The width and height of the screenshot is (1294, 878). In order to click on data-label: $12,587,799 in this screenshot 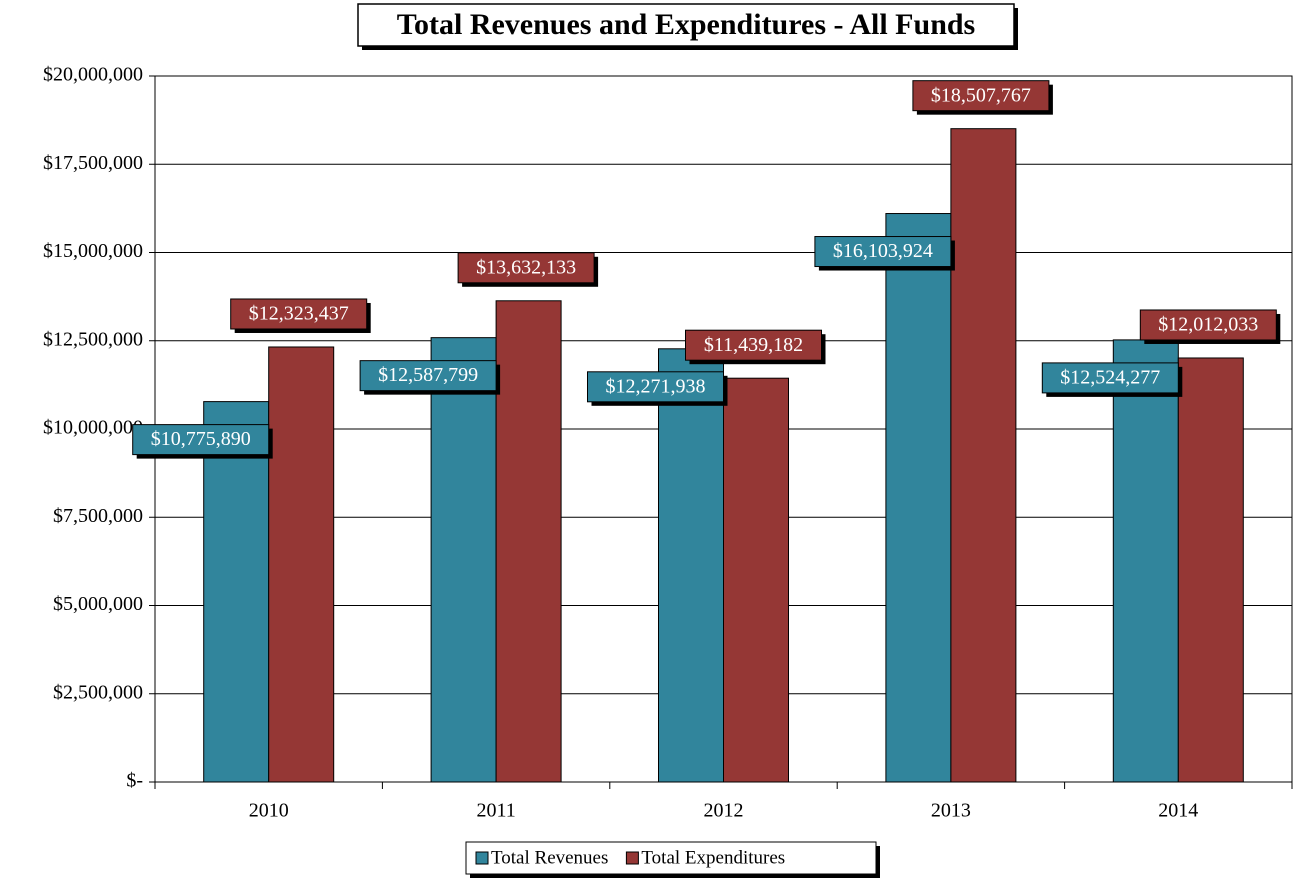, I will do `click(428, 375)`.